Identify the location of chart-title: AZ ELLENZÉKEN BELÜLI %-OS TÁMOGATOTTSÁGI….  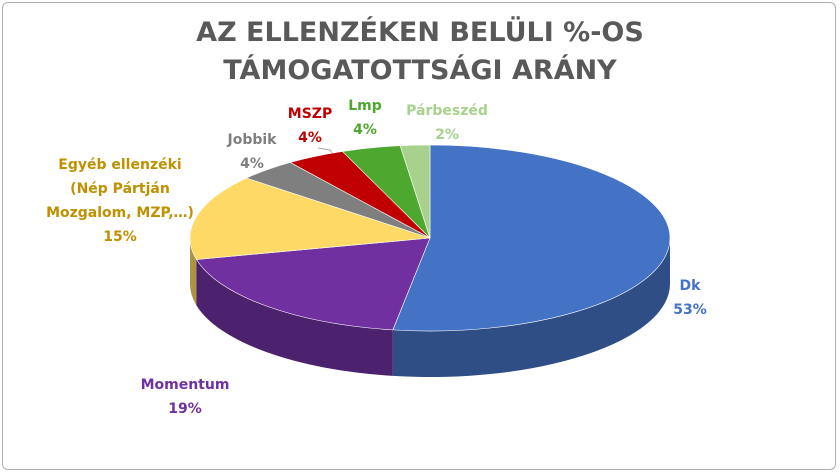
(420, 51).